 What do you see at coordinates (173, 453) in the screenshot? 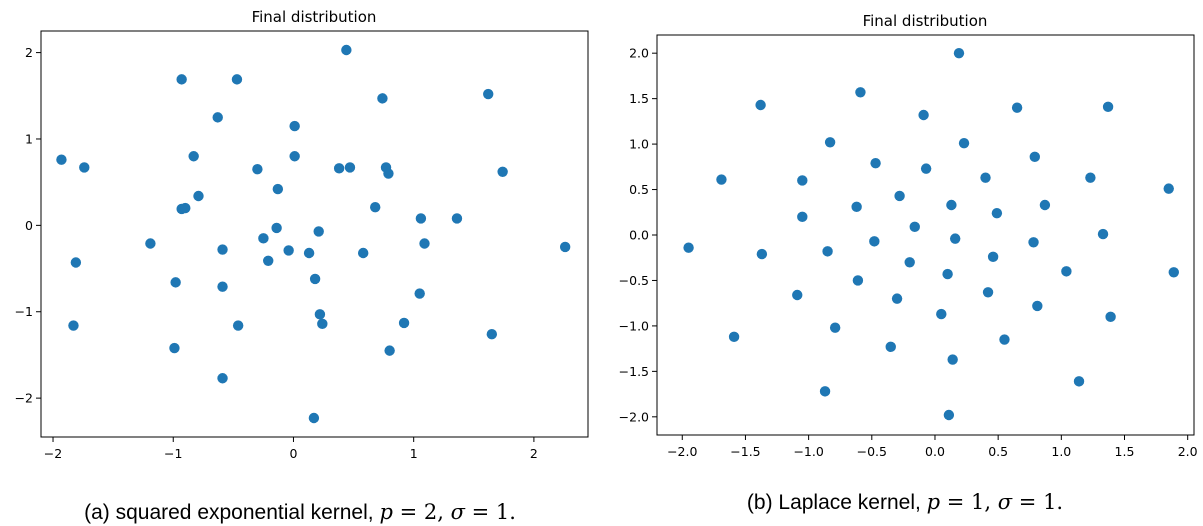
I see `panel-a-xtick-label: −1` at bounding box center [173, 453].